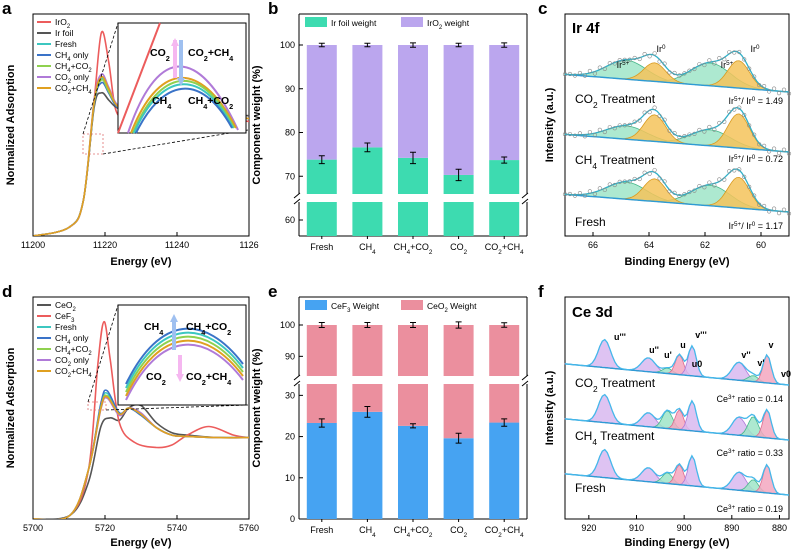 The width and height of the screenshot is (800, 554). What do you see at coordinates (588, 528) in the screenshot?
I see `f-xtick-label: 920` at bounding box center [588, 528].